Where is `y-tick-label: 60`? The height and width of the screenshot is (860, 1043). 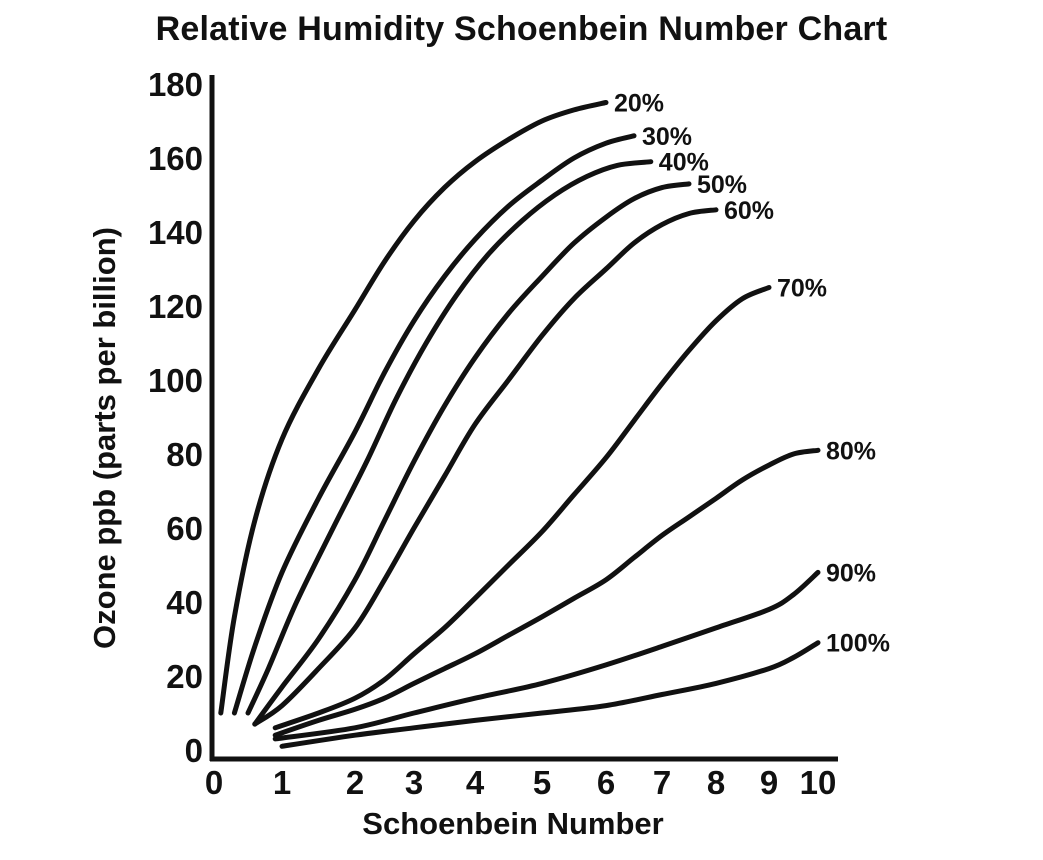 y-tick-label: 60 is located at coordinates (184, 528).